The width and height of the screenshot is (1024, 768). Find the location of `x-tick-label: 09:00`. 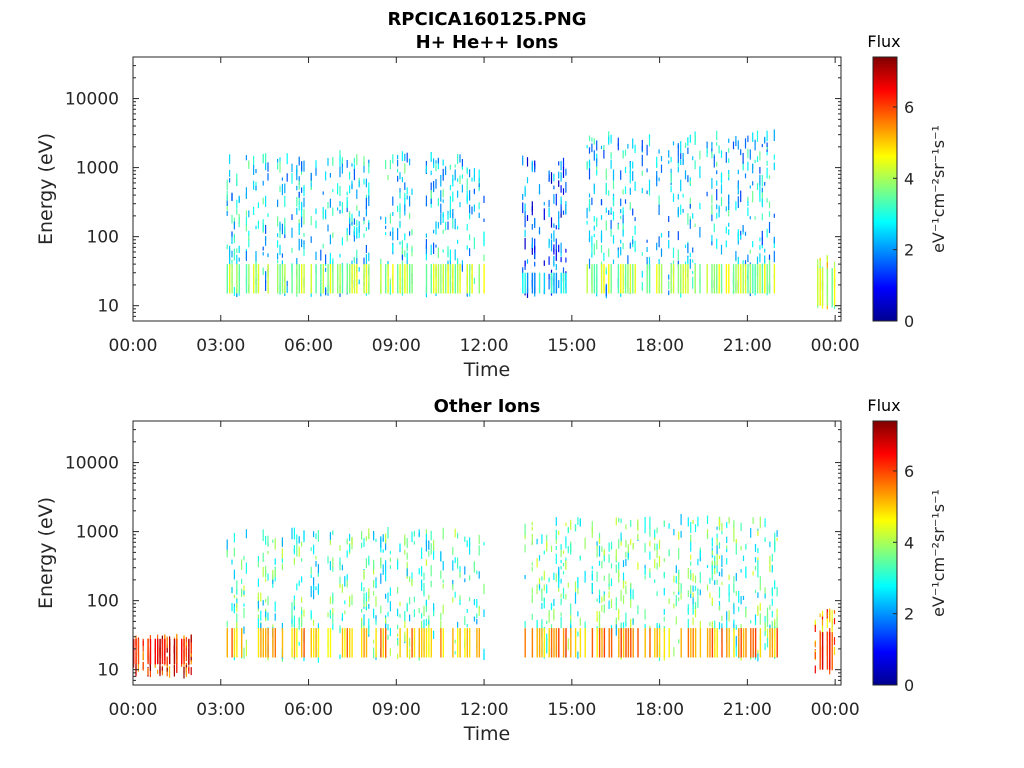

x-tick-label: 09:00 is located at coordinates (396, 346).